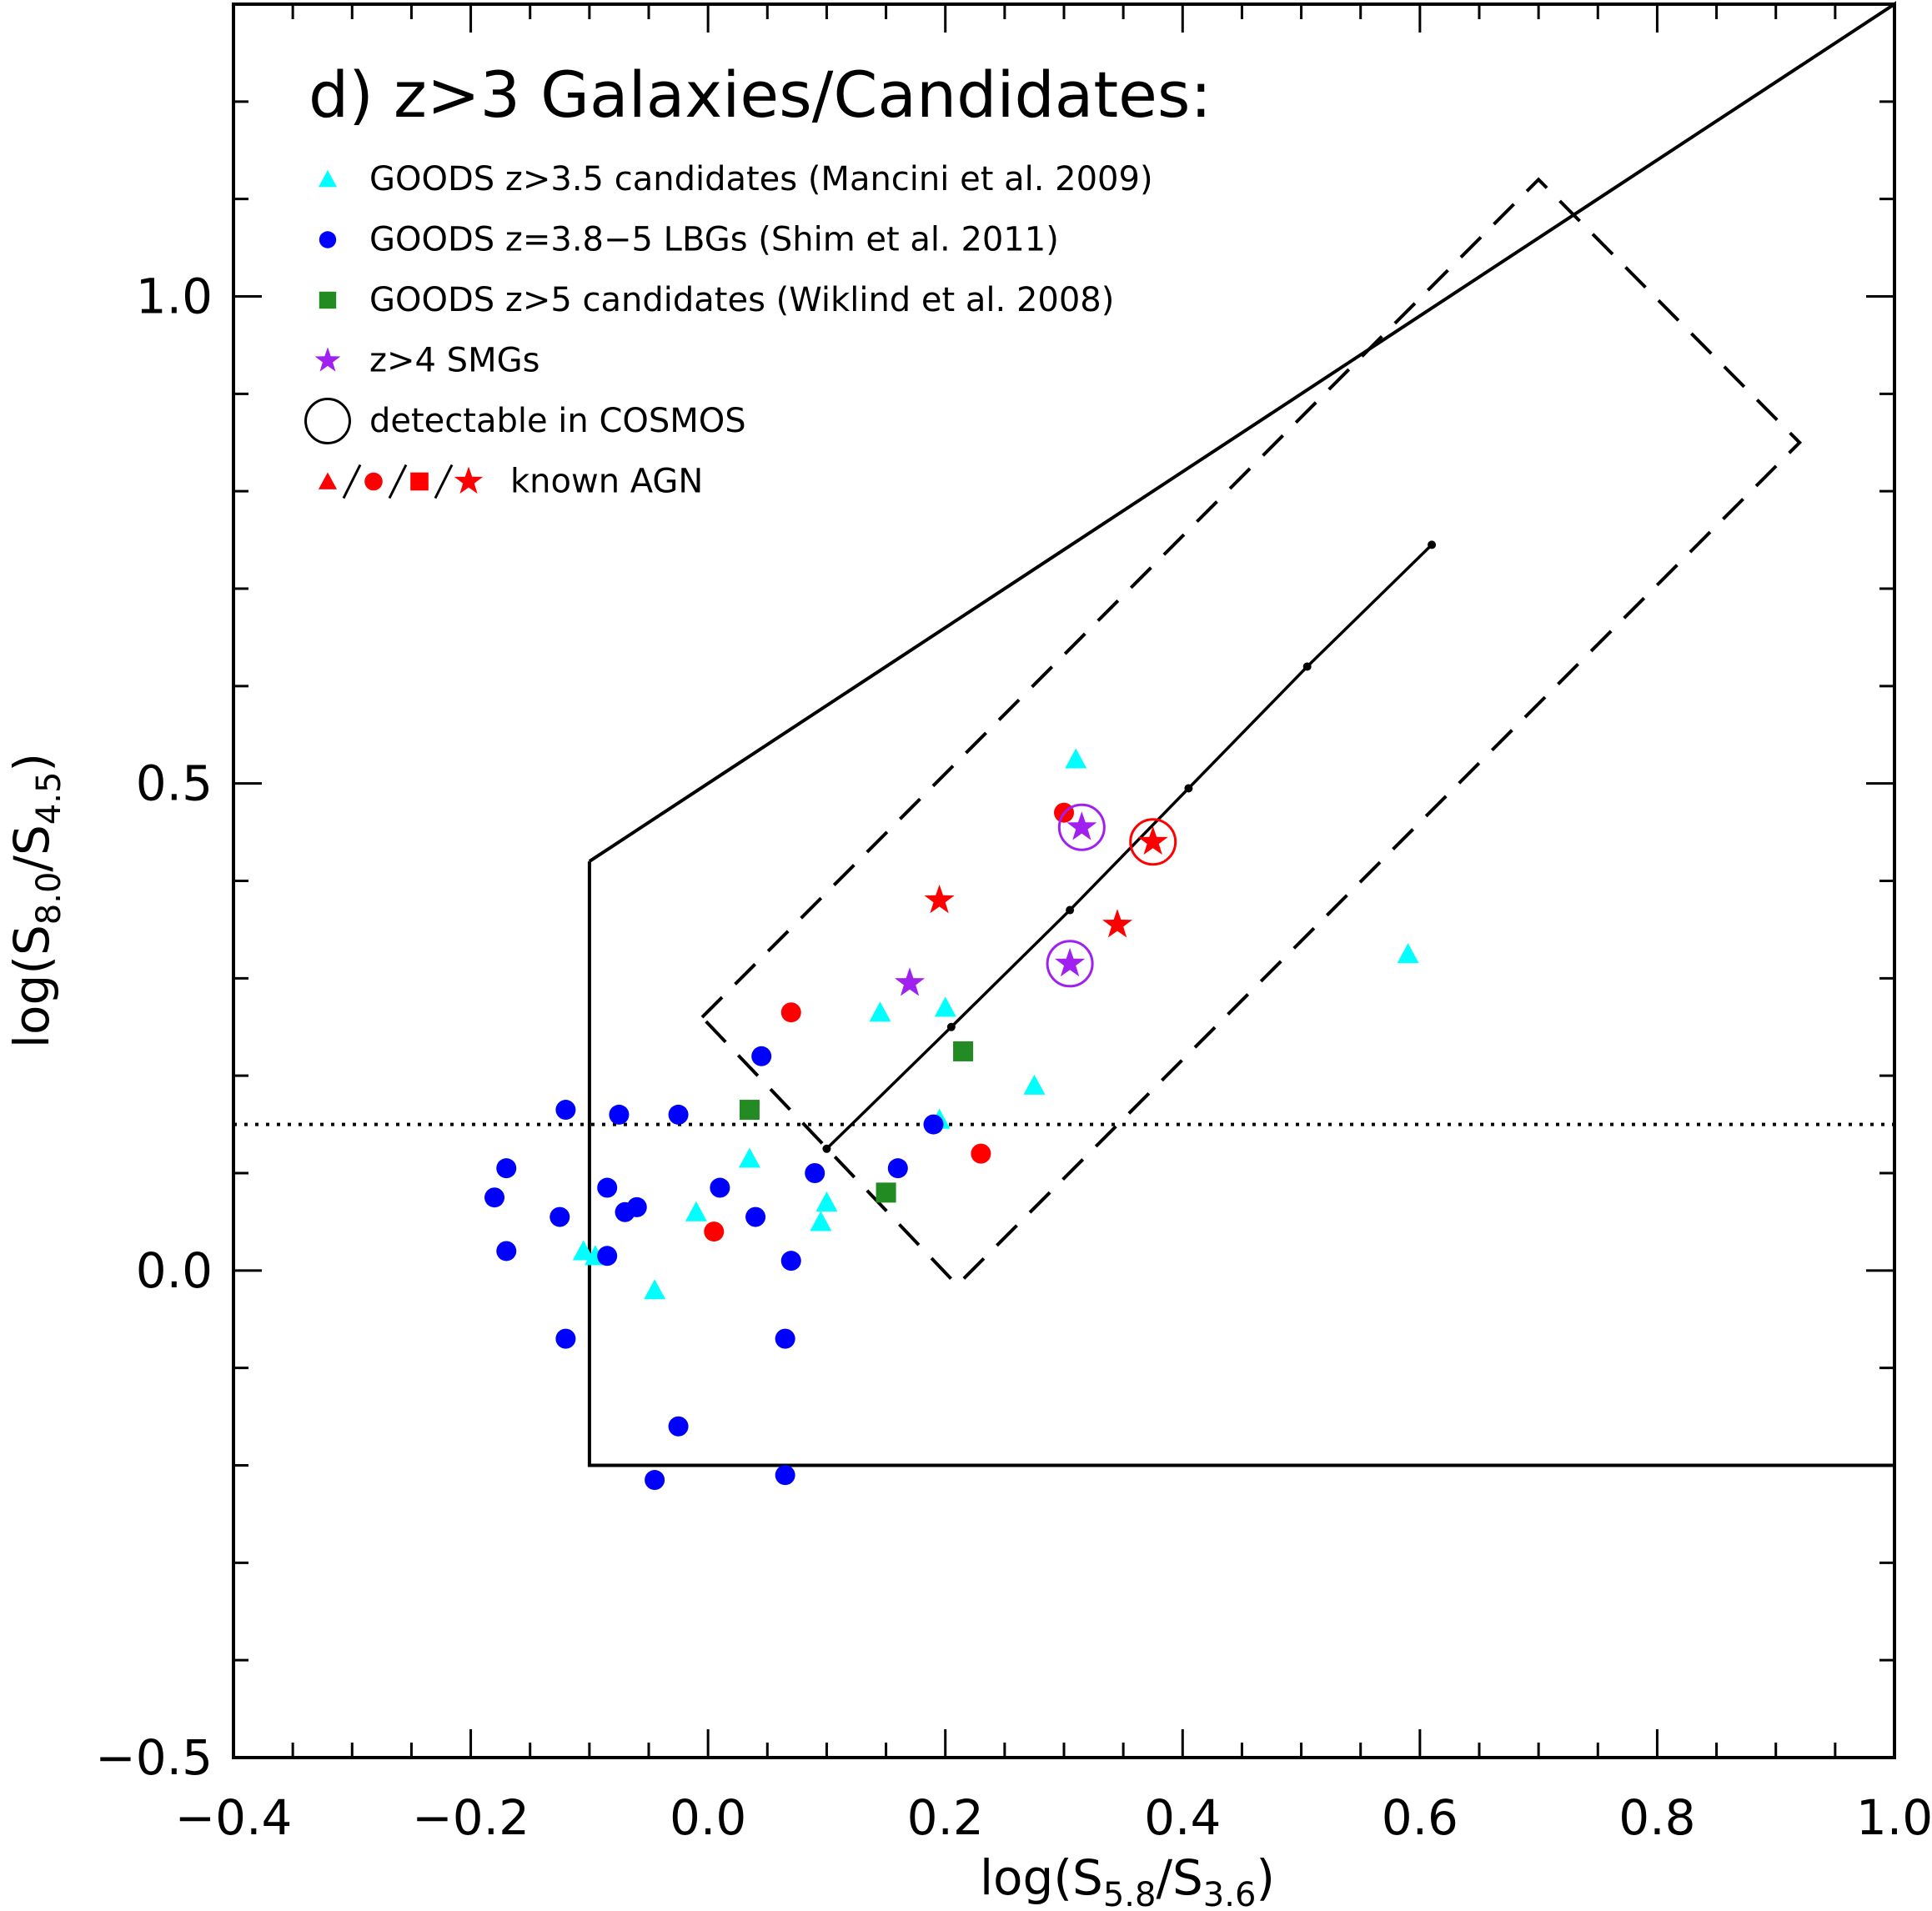 The image size is (1932, 1911). I want to click on x-tick-label: −0.4, so click(234, 1817).